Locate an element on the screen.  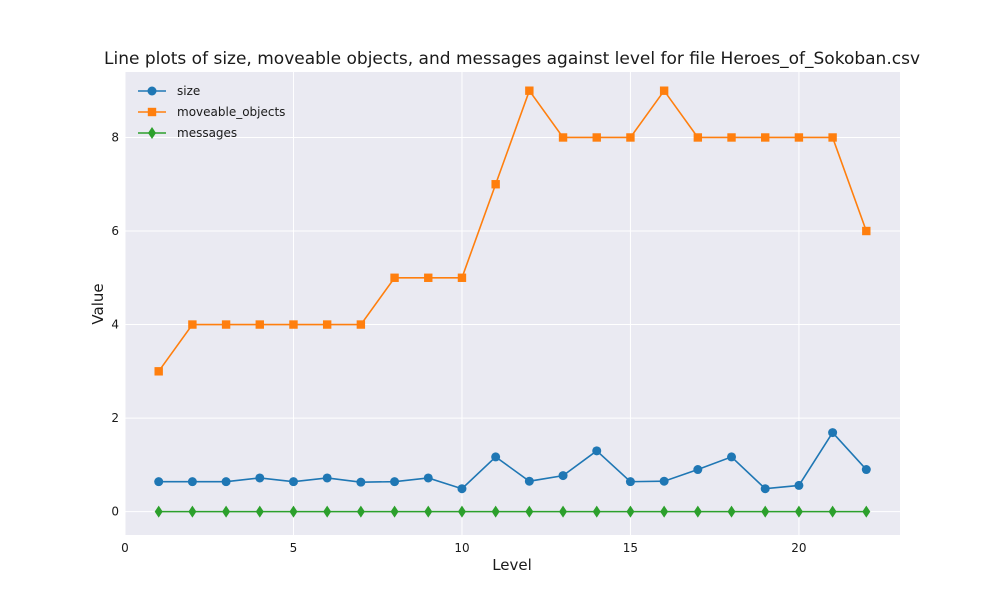
y-axis-label: Value is located at coordinates (98, 303).